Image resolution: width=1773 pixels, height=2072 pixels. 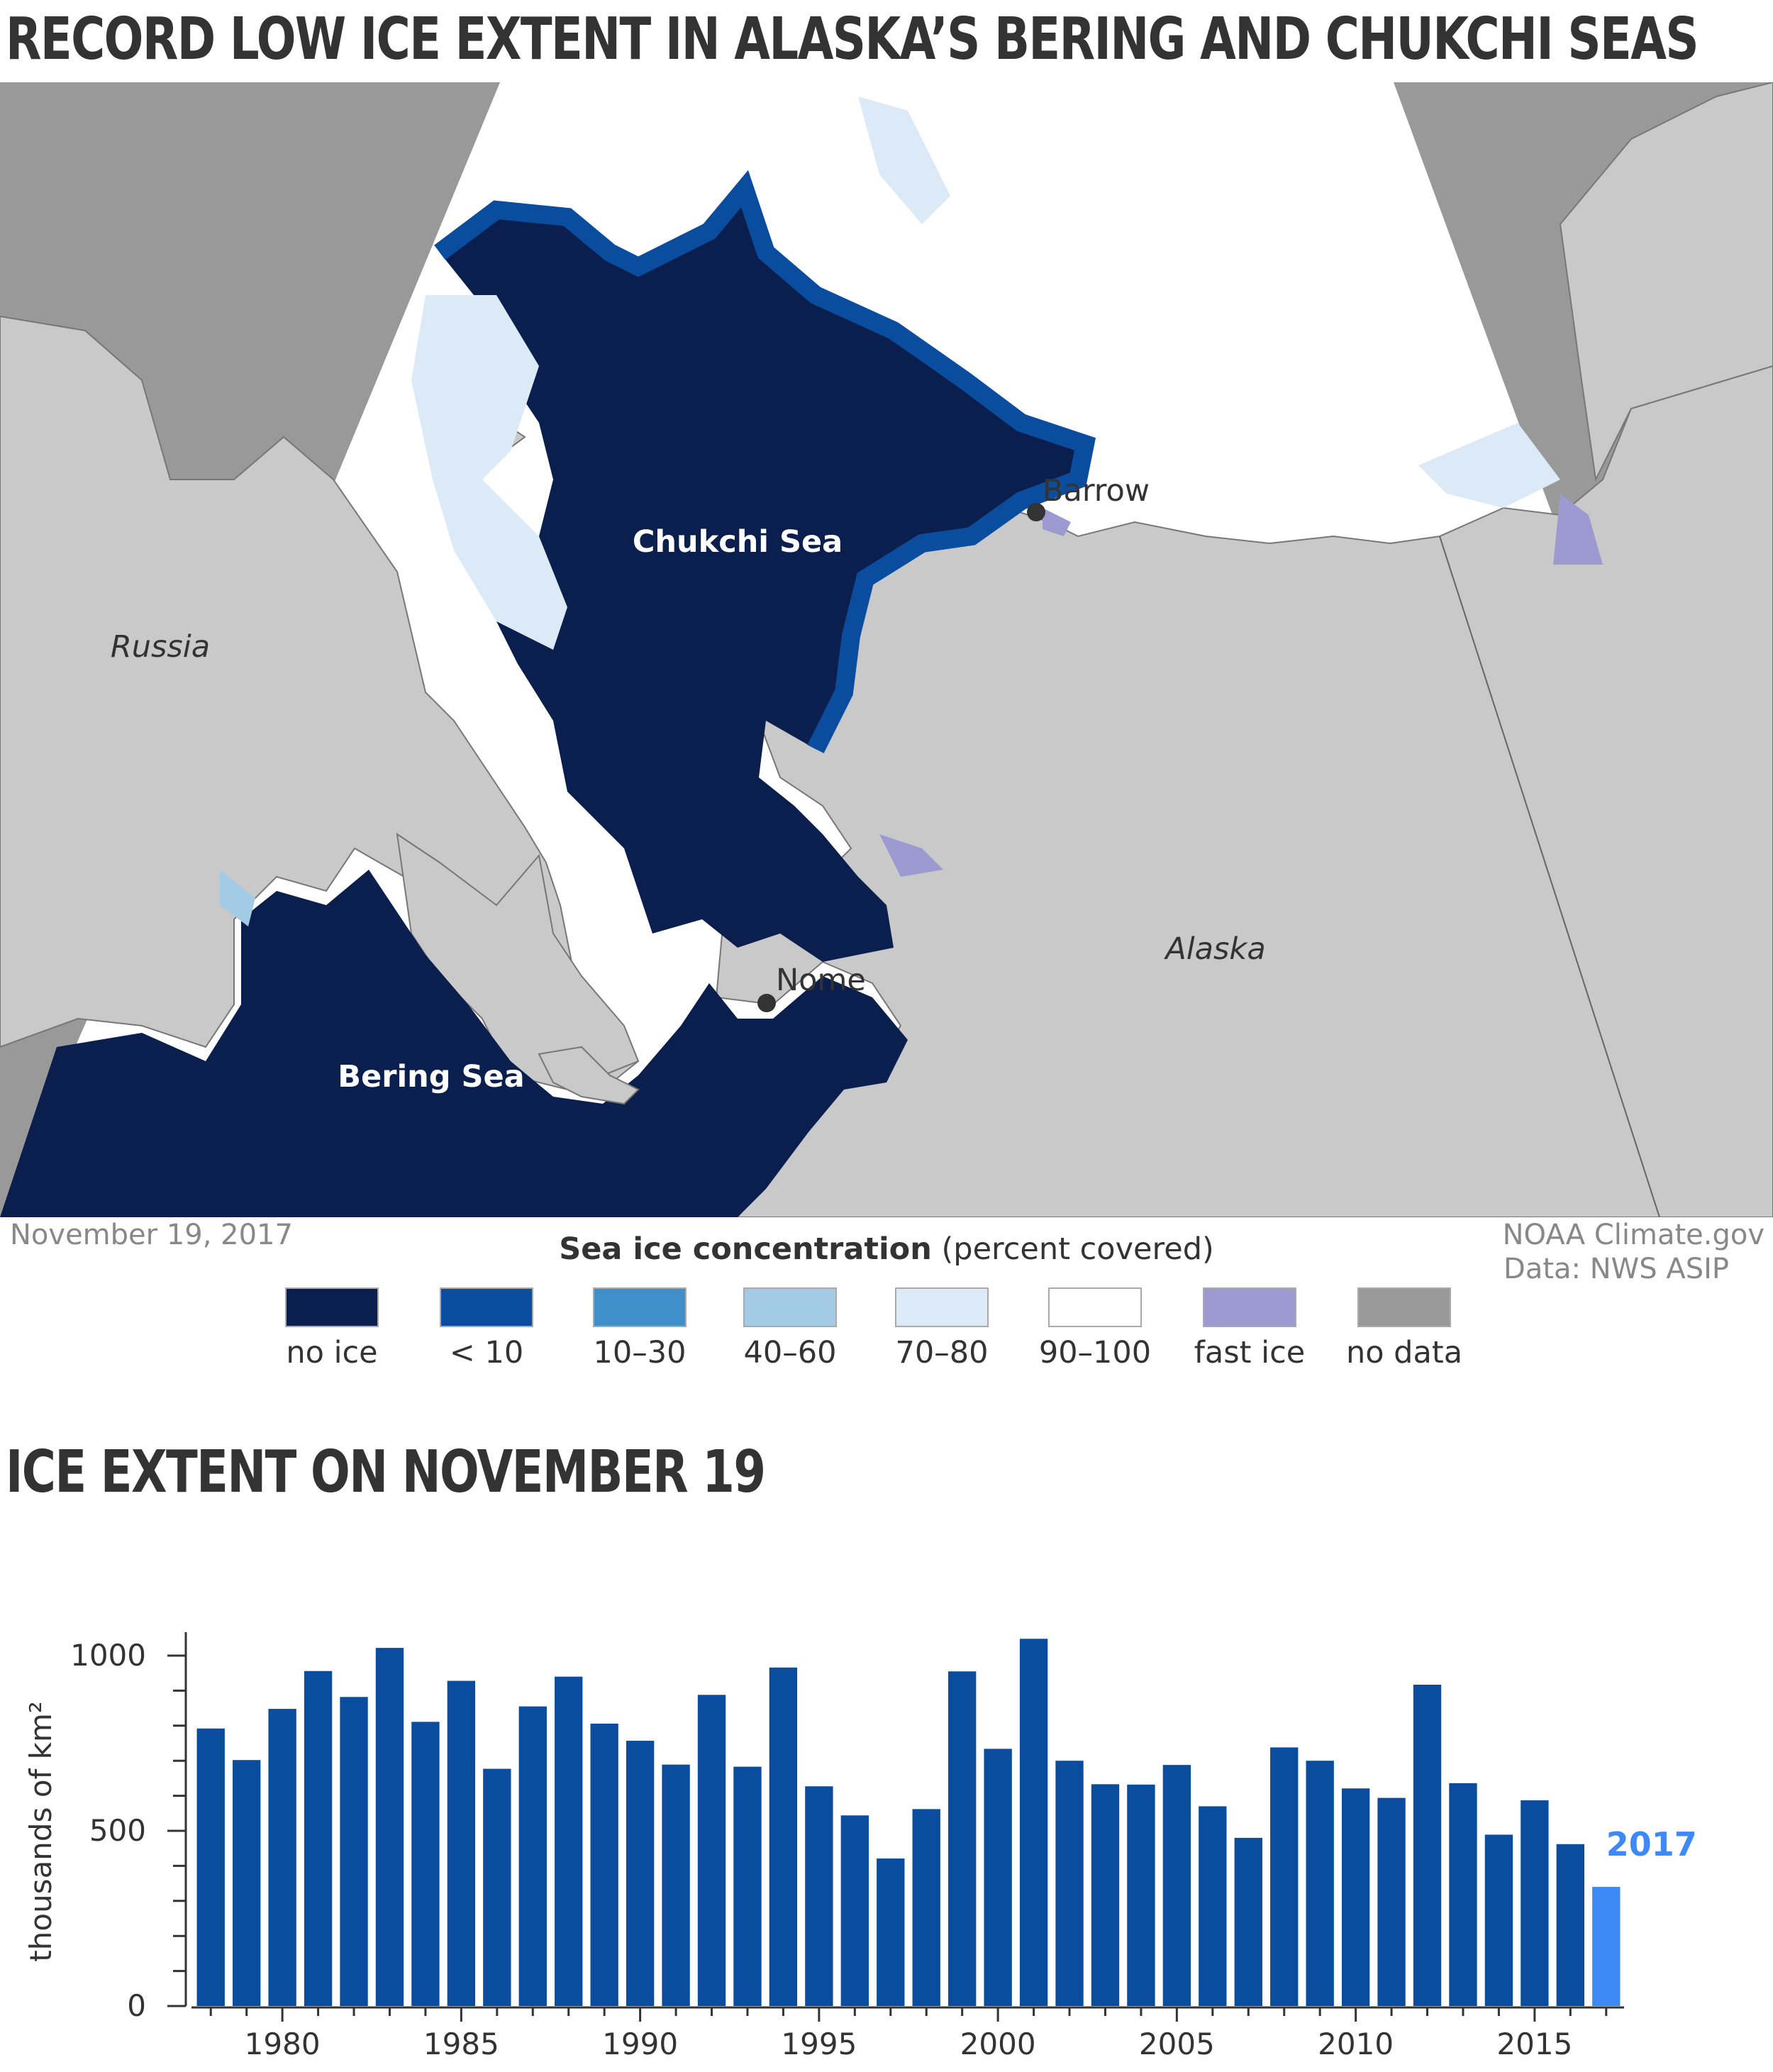 What do you see at coordinates (332, 1307) in the screenshot?
I see `legend-swatch-no-ice` at bounding box center [332, 1307].